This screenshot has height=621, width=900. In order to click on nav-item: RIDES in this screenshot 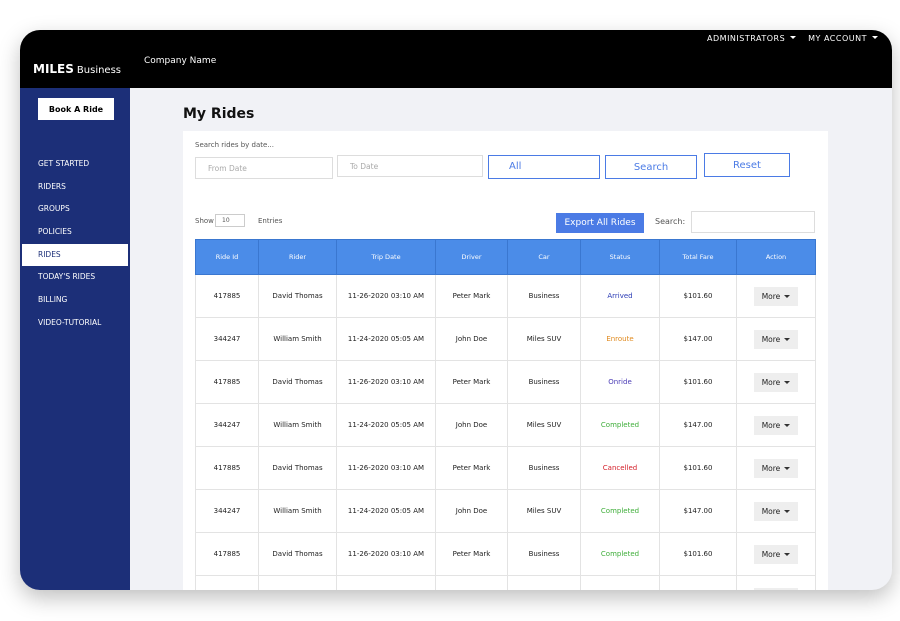, I will do `click(75, 255)`.